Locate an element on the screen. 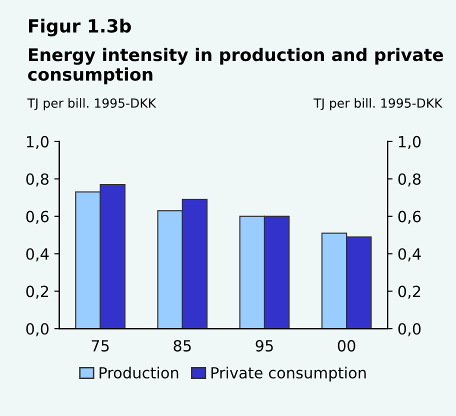 Image resolution: width=456 pixels, height=416 pixels. y2-tick-label: 0,6 is located at coordinates (409, 217).